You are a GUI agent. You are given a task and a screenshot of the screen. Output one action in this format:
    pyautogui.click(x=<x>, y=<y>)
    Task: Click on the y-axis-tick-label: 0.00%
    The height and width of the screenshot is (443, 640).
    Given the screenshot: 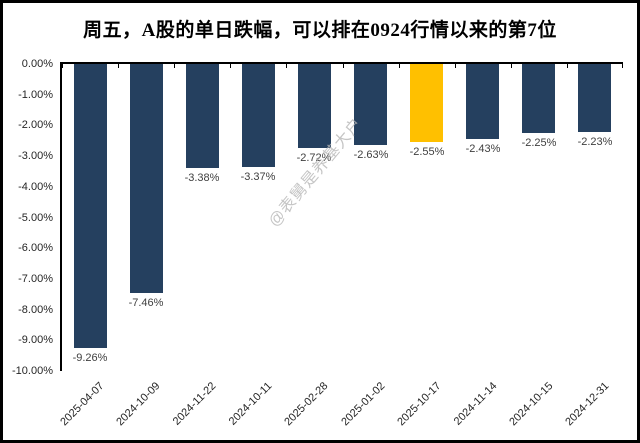 What is the action you would take?
    pyautogui.click(x=37, y=64)
    